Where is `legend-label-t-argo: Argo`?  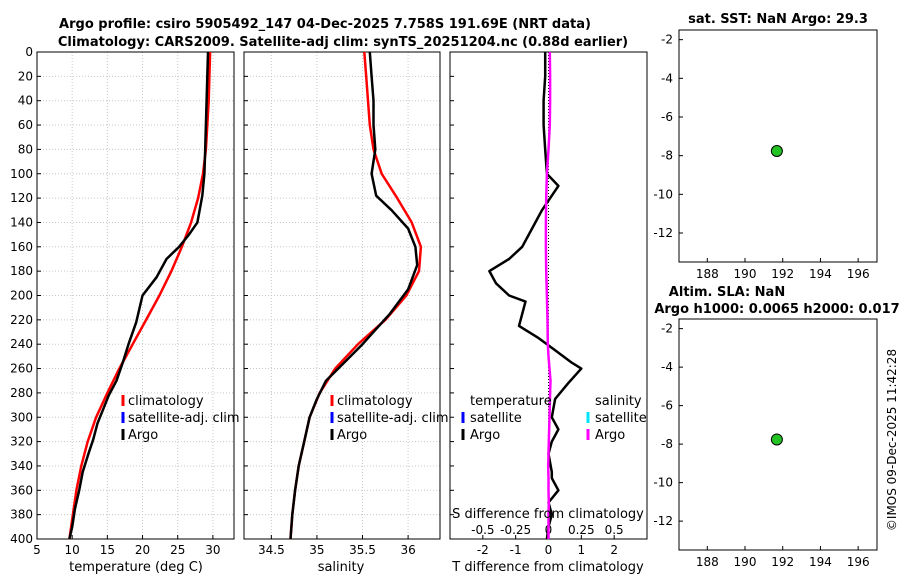 legend-label-t-argo: Argo is located at coordinates (485, 435).